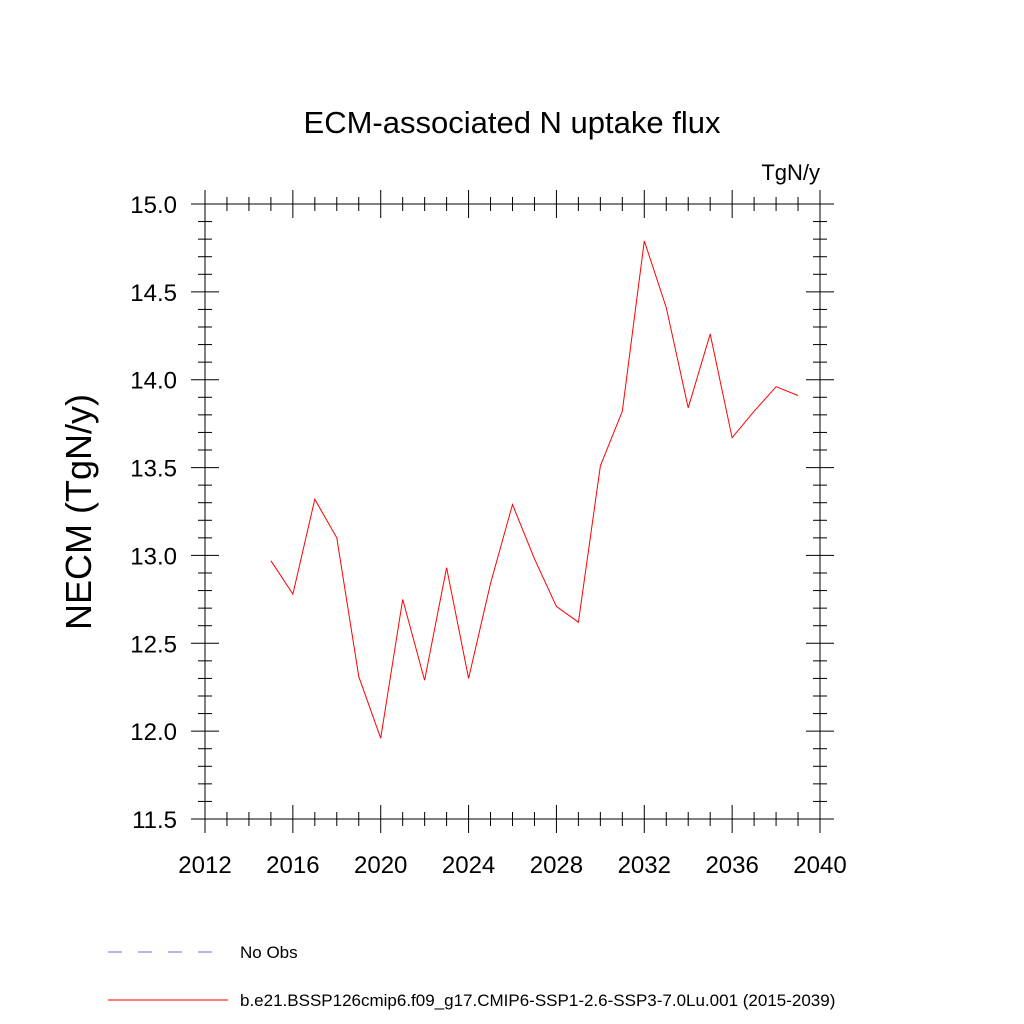  I want to click on legend-label-no-obs: No Obs, so click(269, 952).